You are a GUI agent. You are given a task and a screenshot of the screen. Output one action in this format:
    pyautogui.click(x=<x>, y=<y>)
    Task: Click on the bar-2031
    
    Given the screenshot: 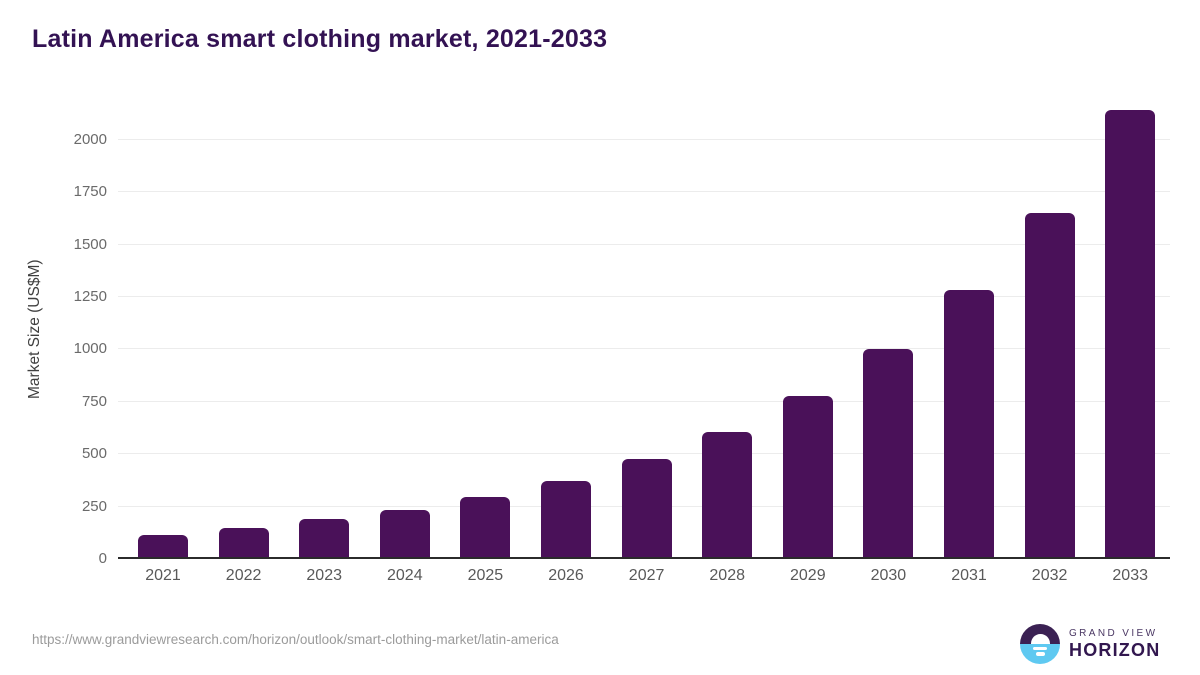 What is the action you would take?
    pyautogui.click(x=969, y=424)
    